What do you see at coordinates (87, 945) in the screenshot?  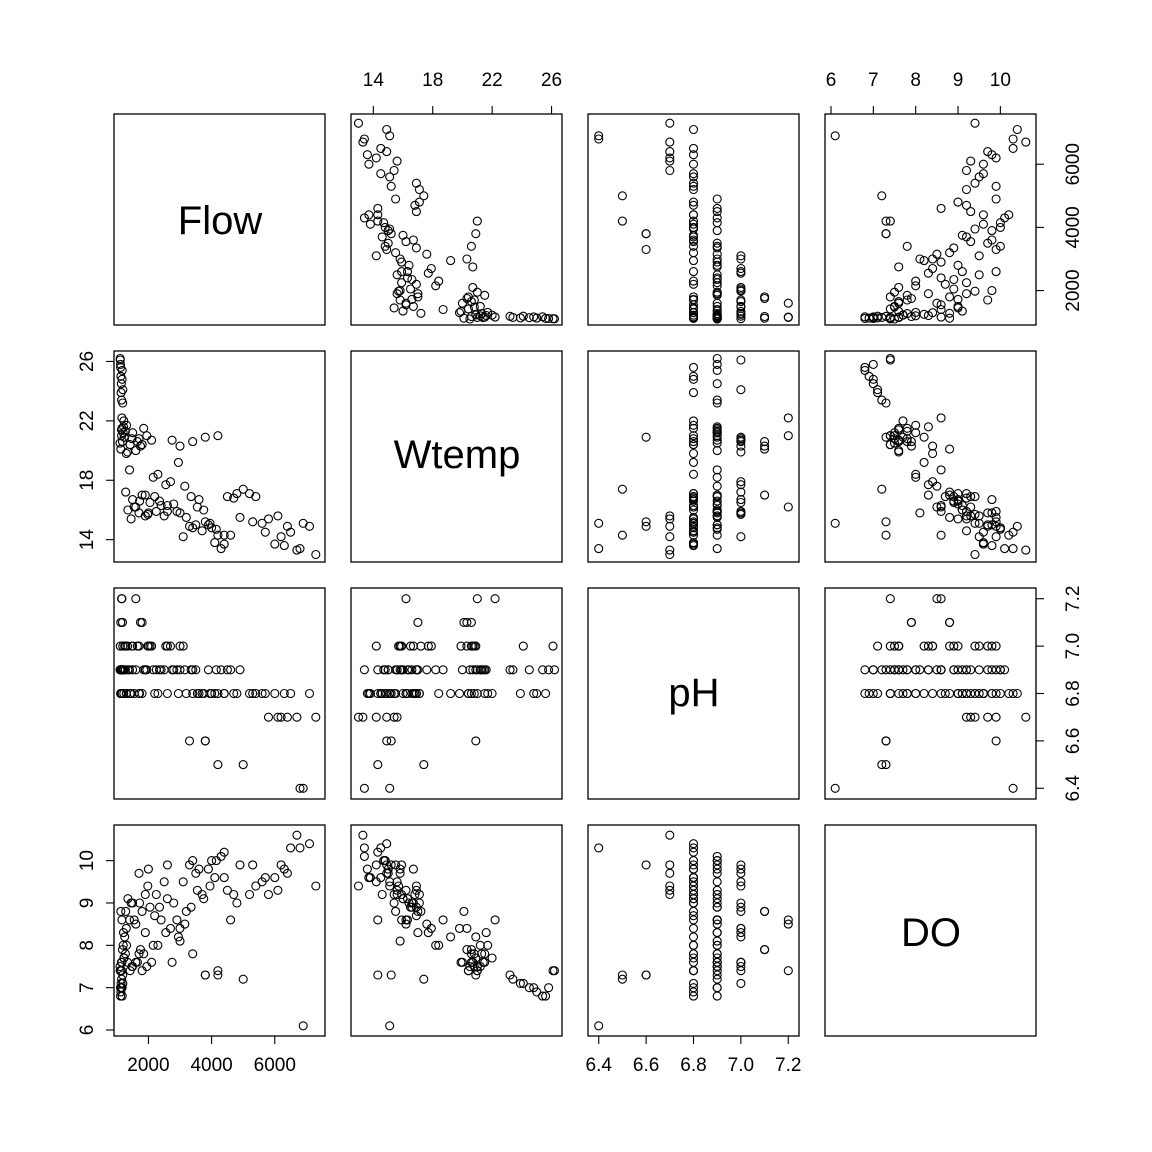 I see `tick-label-do: 8` at bounding box center [87, 945].